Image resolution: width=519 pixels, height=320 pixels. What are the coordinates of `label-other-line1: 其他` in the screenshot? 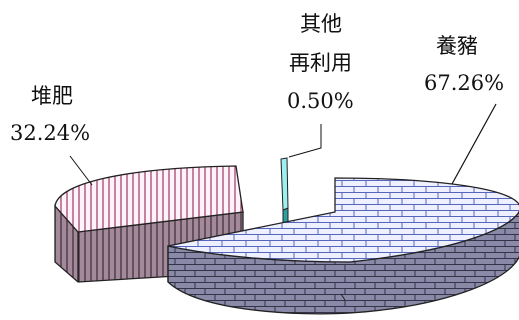 It's located at (321, 24).